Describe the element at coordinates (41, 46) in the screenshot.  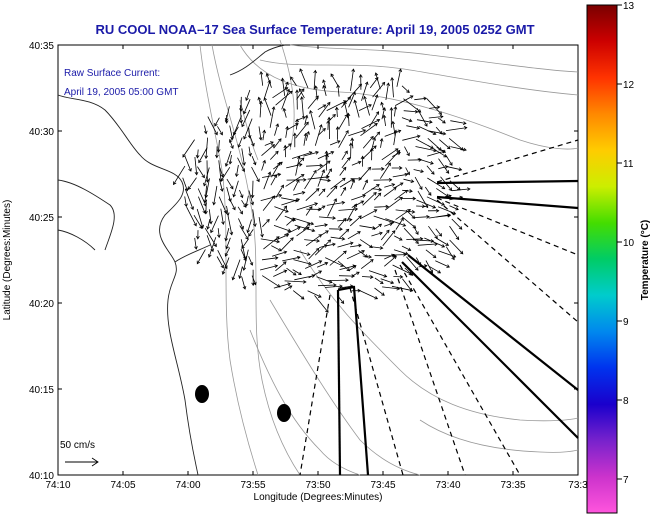
I see `y-tick-label: 40:35` at that location.